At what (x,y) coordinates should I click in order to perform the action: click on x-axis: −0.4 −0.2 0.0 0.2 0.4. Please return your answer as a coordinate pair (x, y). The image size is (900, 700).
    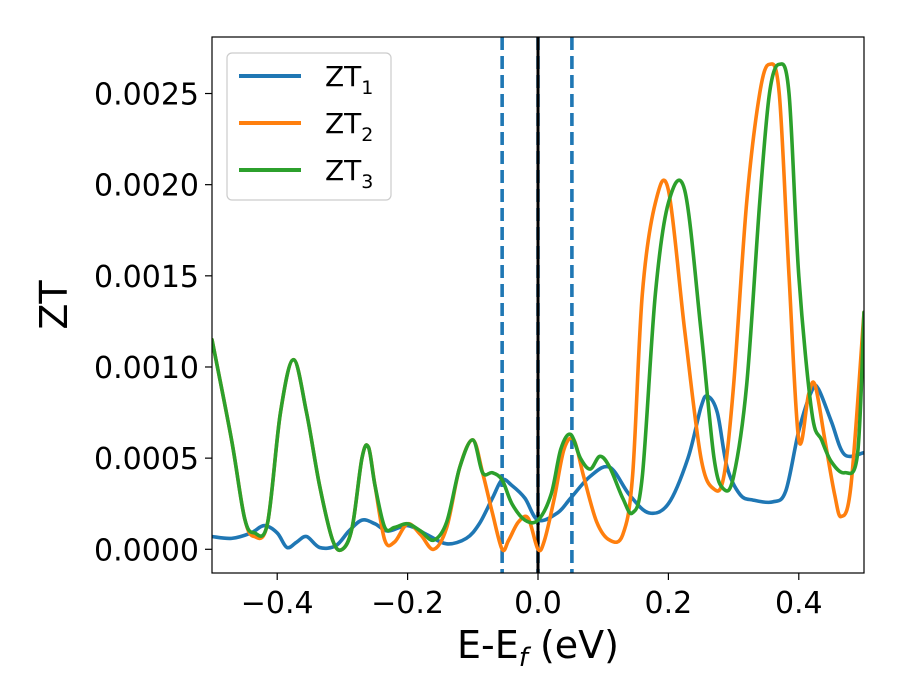
    Looking at the image, I should click on (532, 597).